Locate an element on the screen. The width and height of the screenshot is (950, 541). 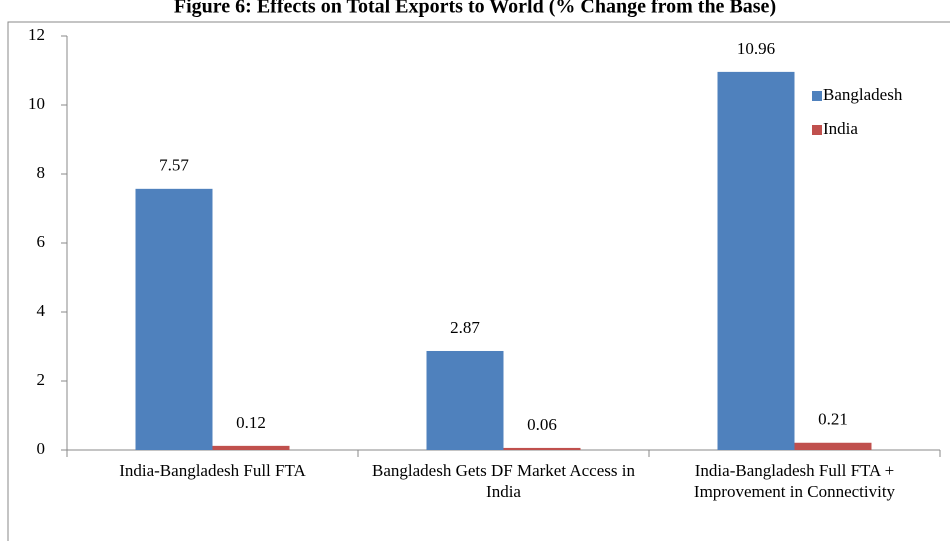
data-label: 0.12 is located at coordinates (251, 422).